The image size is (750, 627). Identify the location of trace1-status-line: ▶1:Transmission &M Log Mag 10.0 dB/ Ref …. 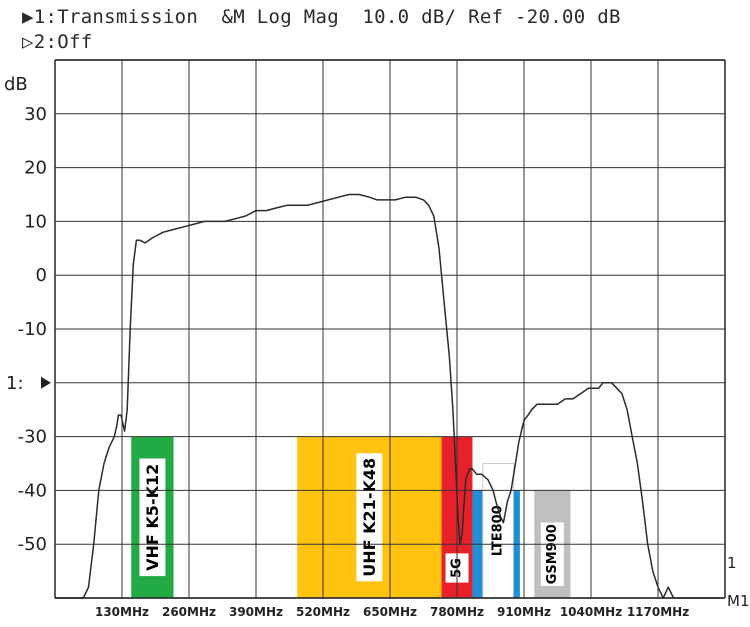
(321, 17).